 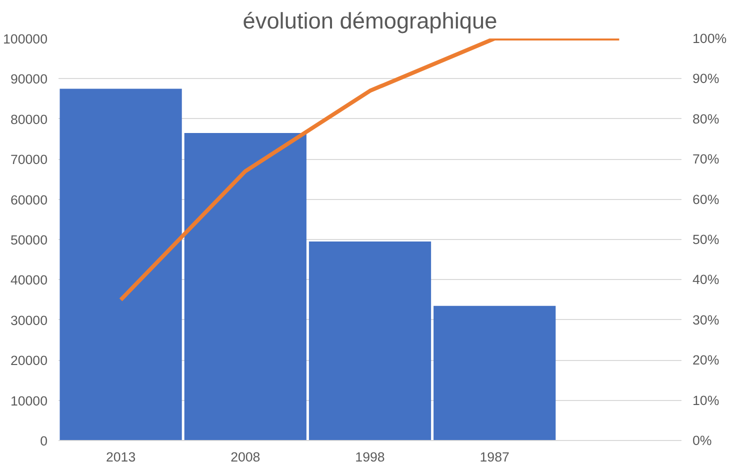 What do you see at coordinates (29, 79) in the screenshot?
I see `y-tick-label: 90000` at bounding box center [29, 79].